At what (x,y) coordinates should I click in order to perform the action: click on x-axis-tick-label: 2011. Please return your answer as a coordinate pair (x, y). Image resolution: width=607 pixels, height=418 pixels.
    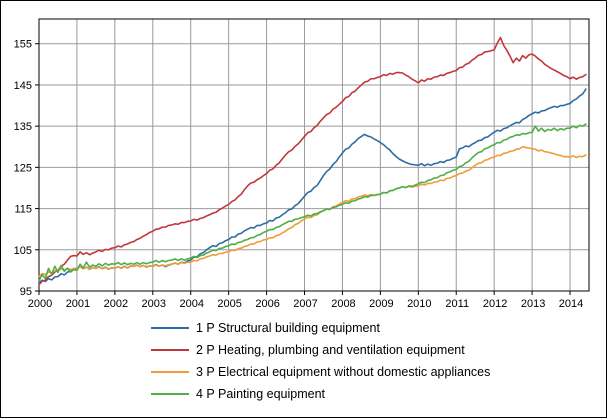
    Looking at the image, I should click on (457, 304).